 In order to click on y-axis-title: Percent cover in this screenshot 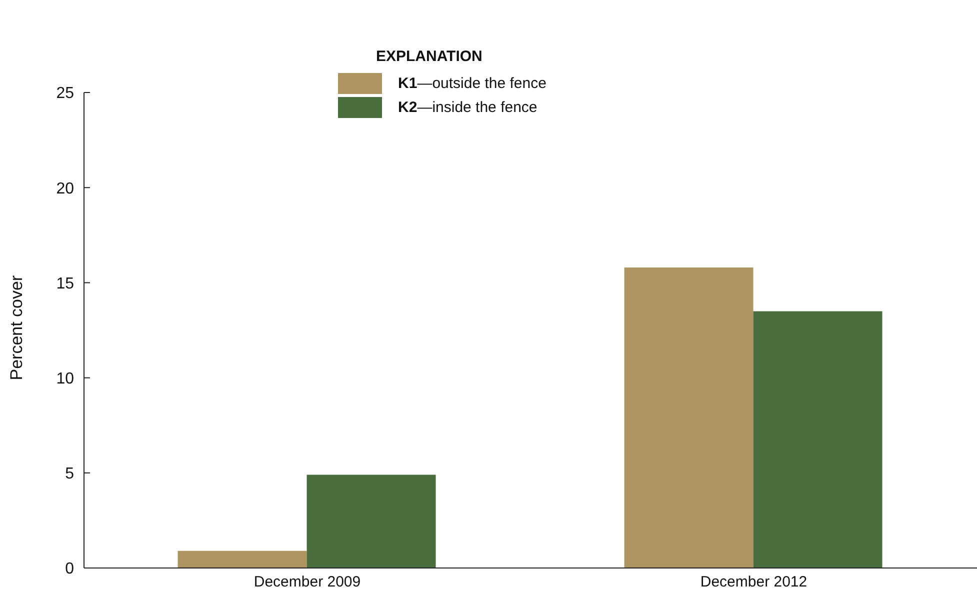, I will do `click(16, 327)`.